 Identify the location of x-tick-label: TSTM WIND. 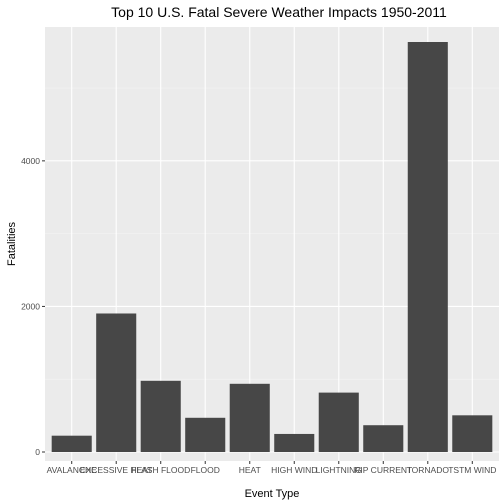
(472, 470).